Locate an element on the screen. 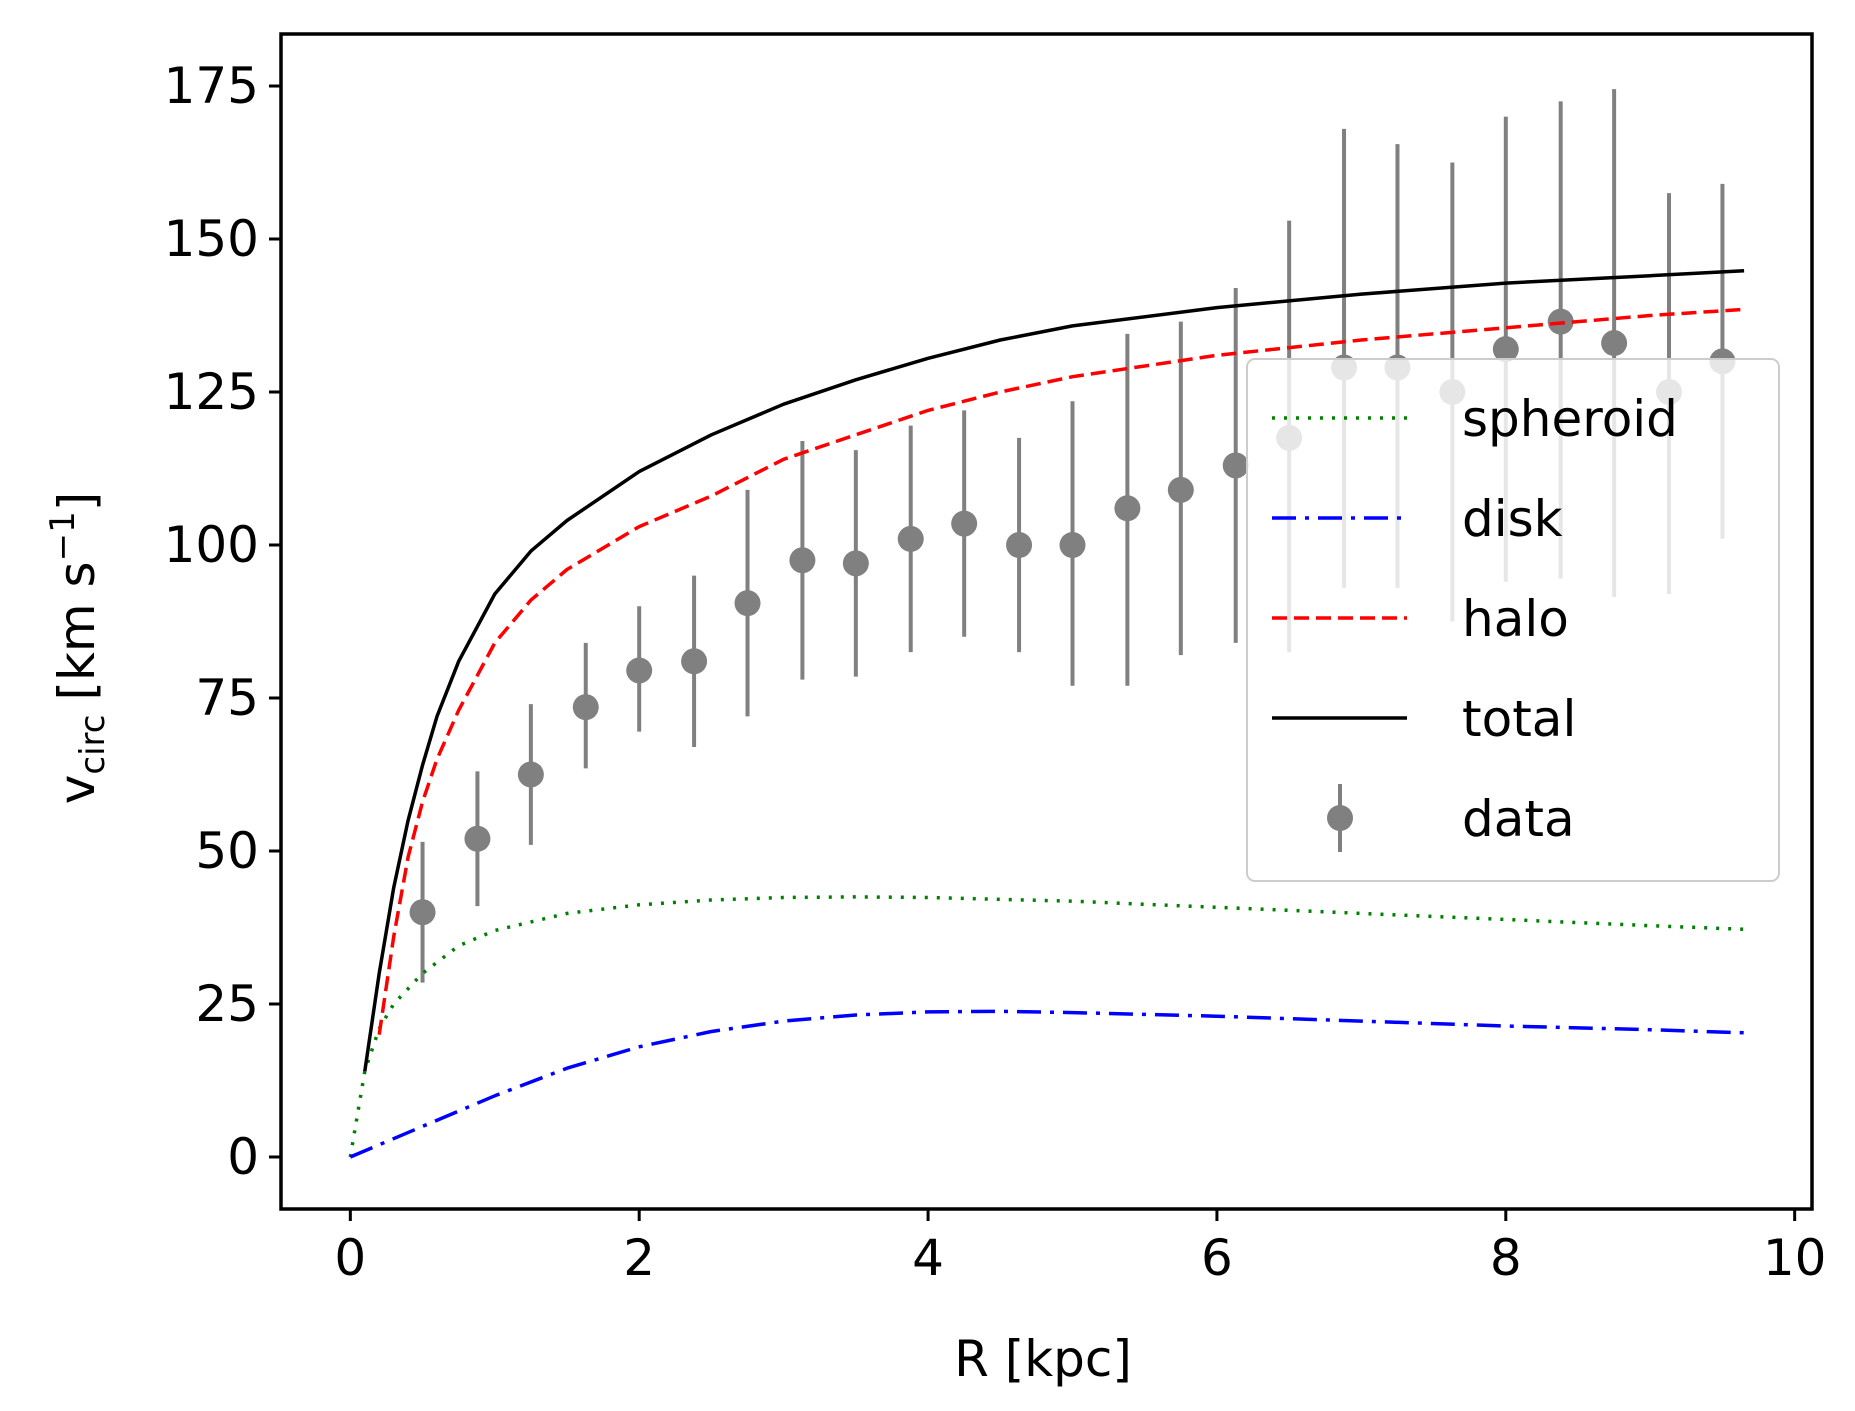 Image resolution: width=1855 pixels, height=1411 pixels. legend-box is located at coordinates (1513, 620).